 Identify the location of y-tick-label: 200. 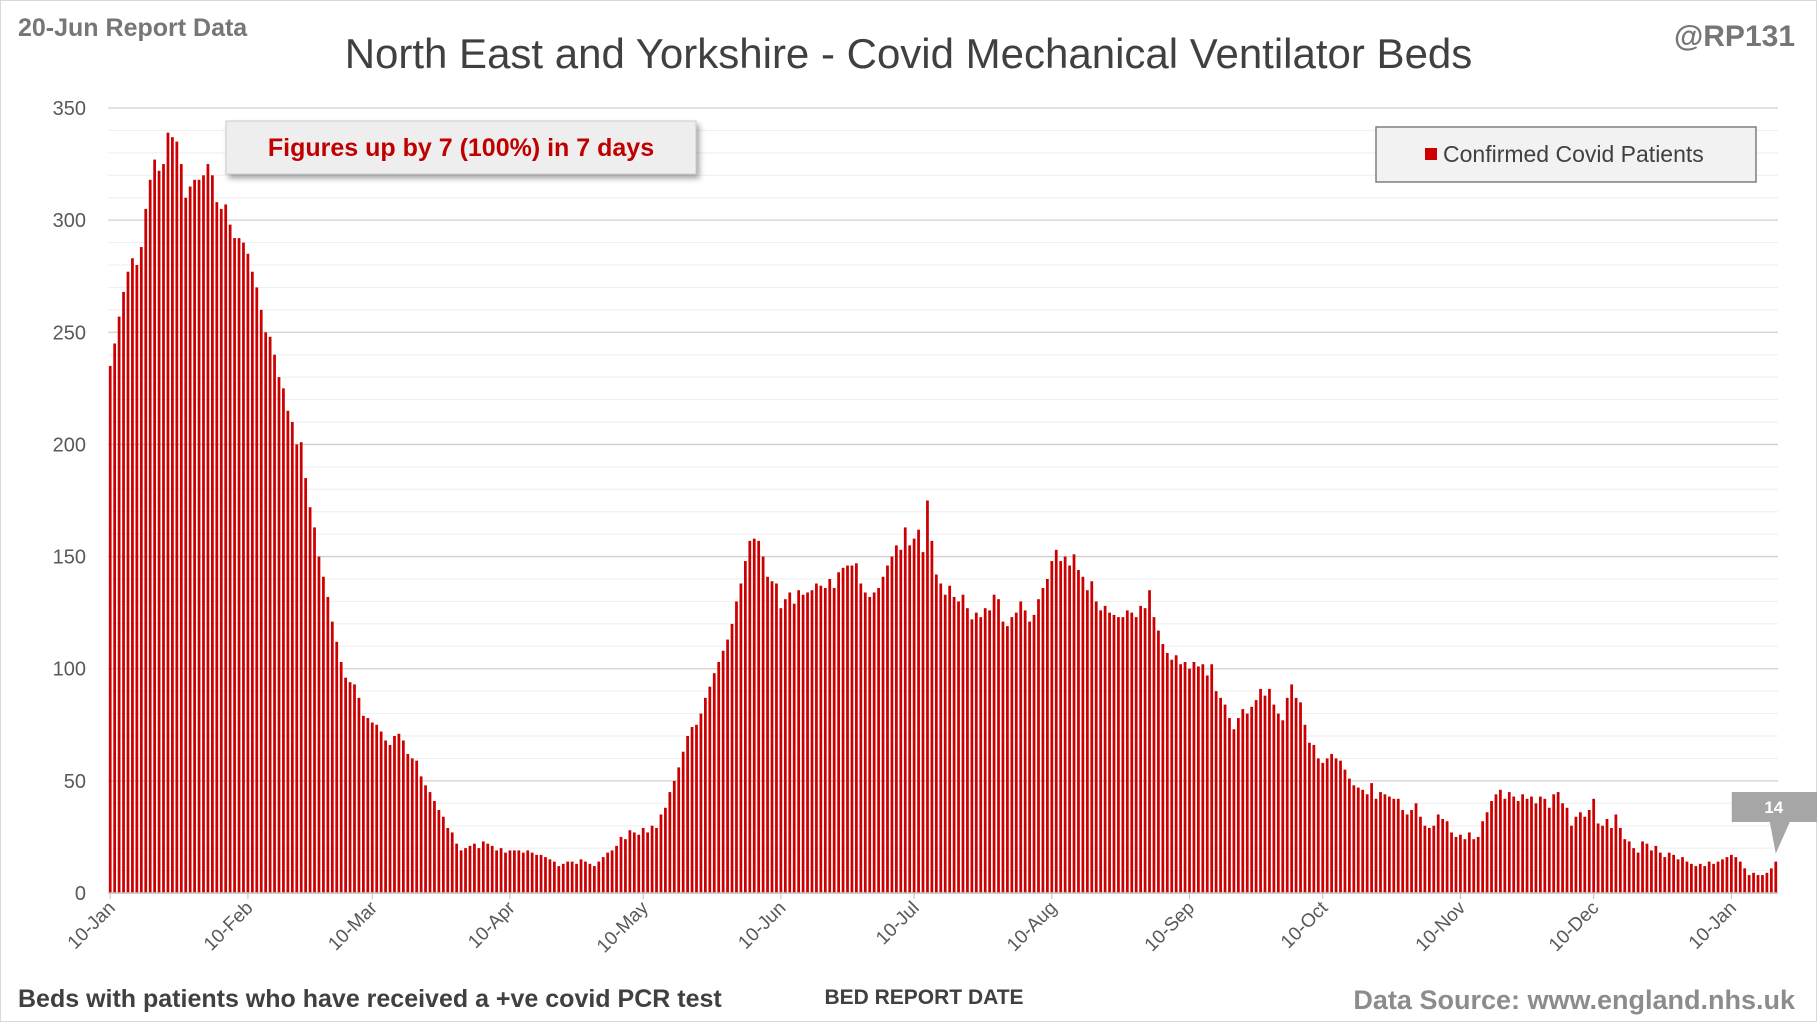
(69, 445).